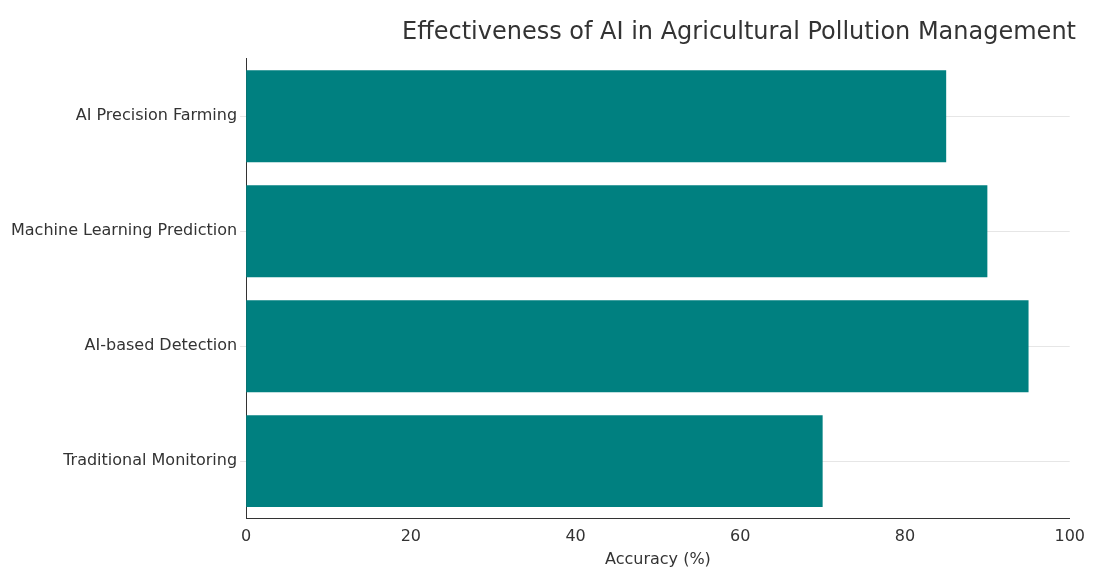 Image resolution: width=1096 pixels, height=581 pixels. What do you see at coordinates (150, 460) in the screenshot?
I see `y-tick-label: Traditional Monitoring` at bounding box center [150, 460].